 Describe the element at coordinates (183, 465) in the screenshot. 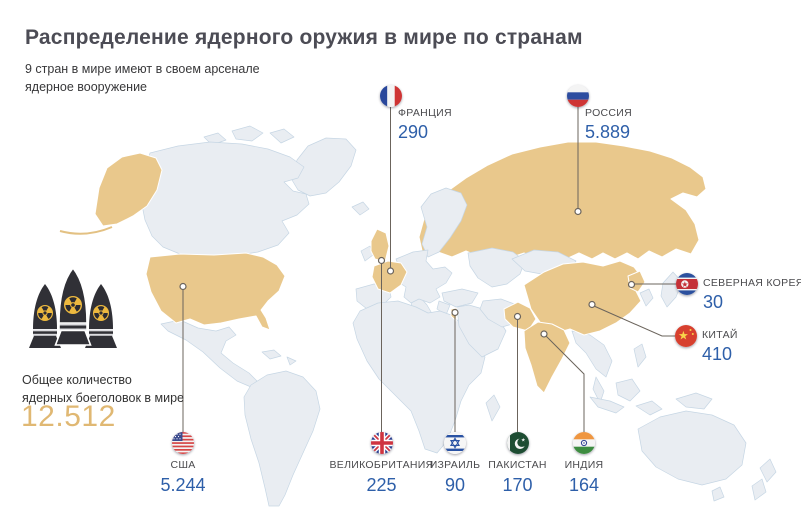

I see `country-name-usa: США` at that location.